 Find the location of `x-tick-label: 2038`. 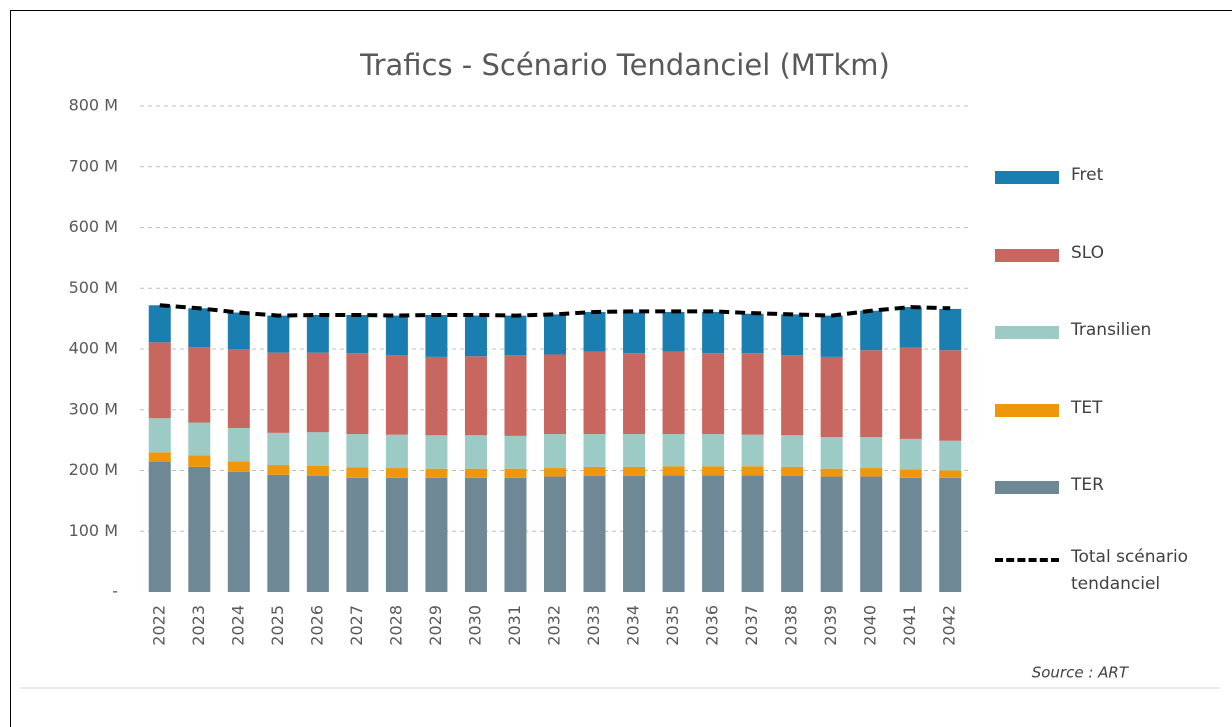

x-tick-label: 2038 is located at coordinates (791, 625).